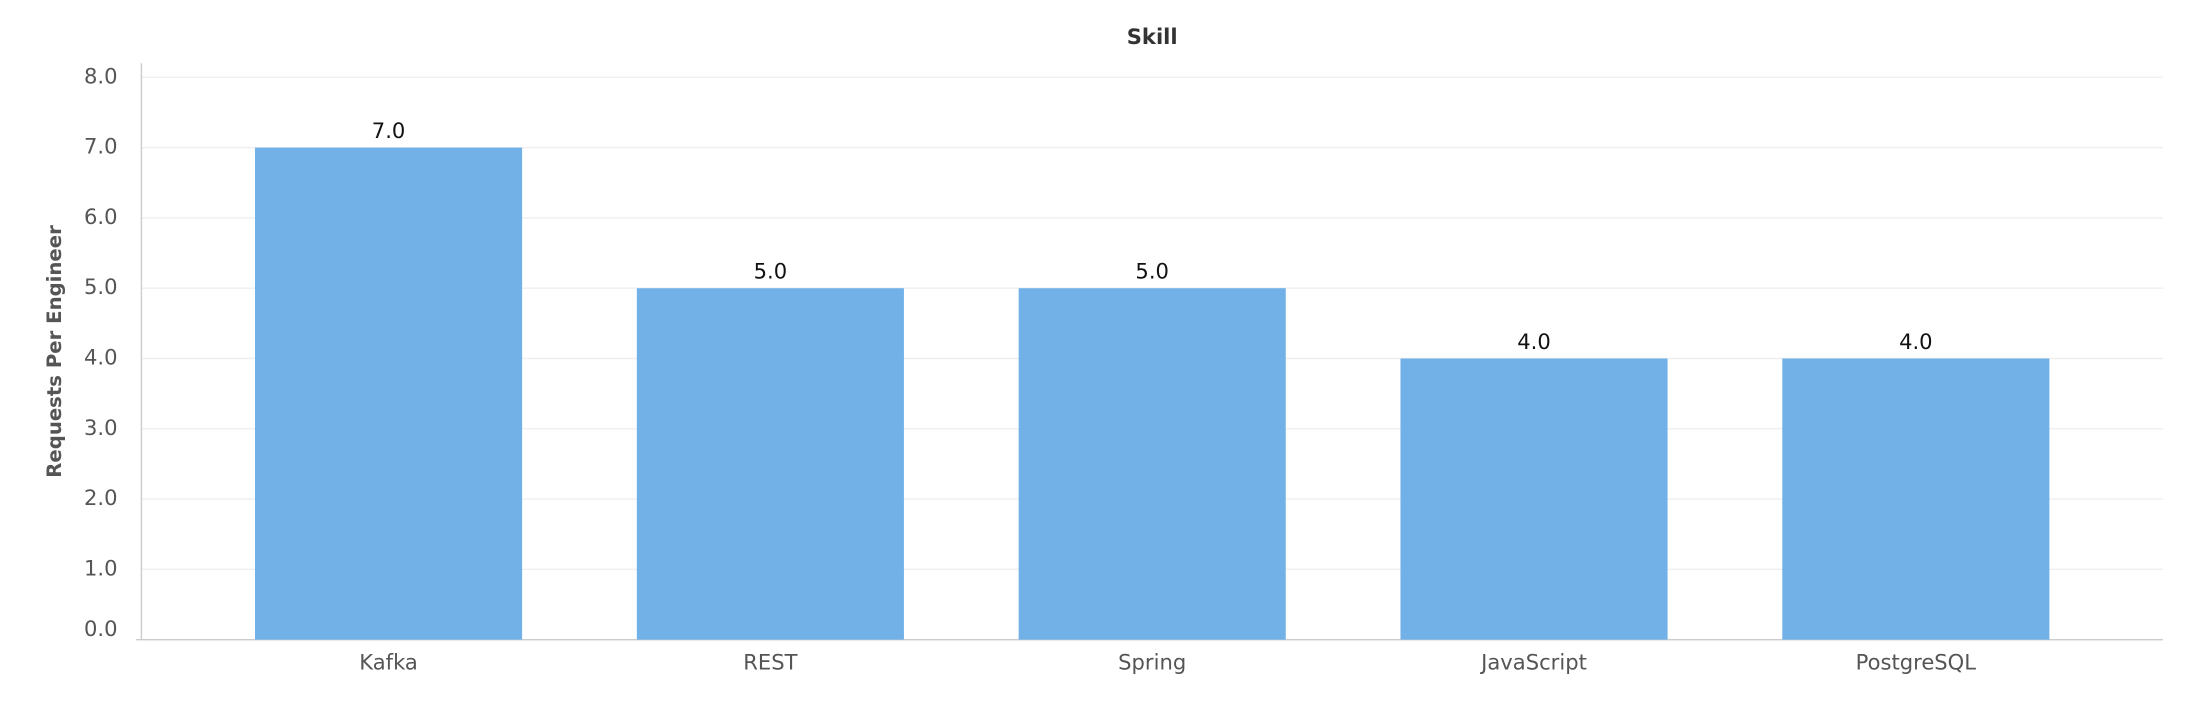  I want to click on y-tick-label: 4.0, so click(101, 356).